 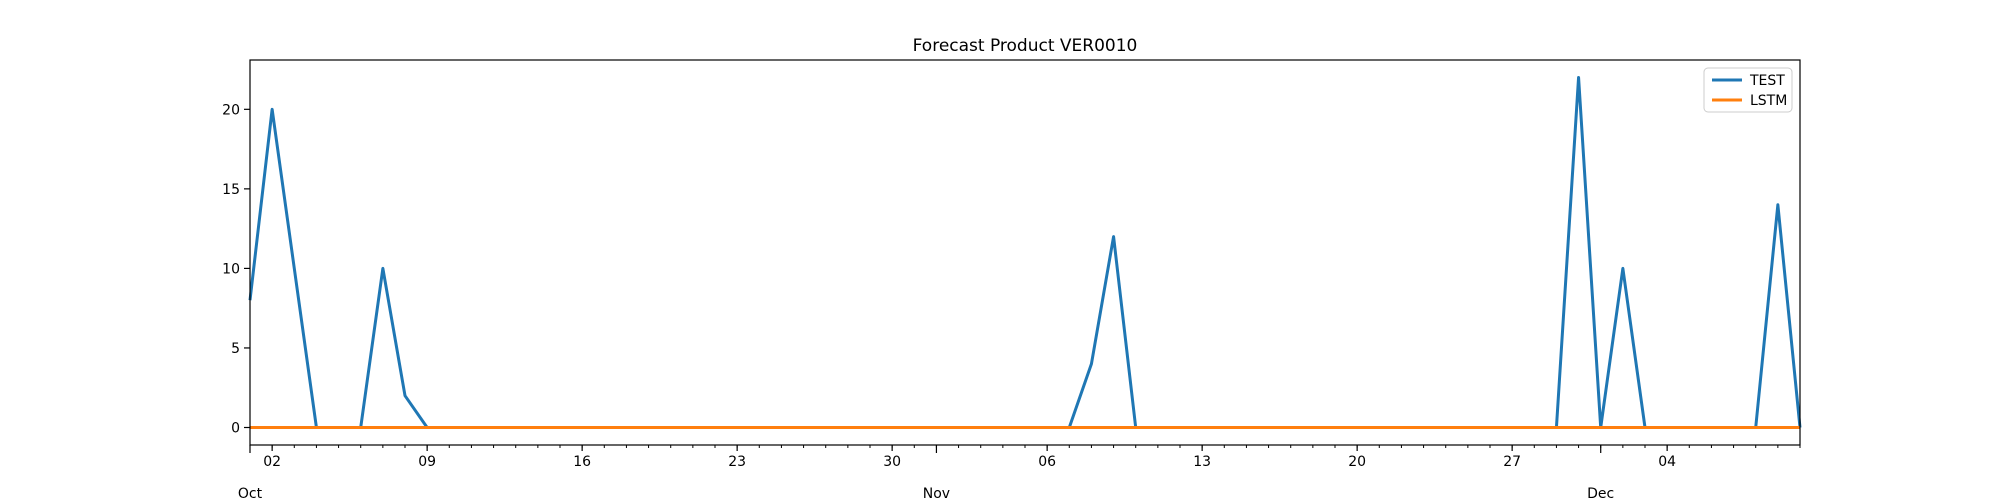 I want to click on x-tick-label: 13, so click(x=1202, y=462).